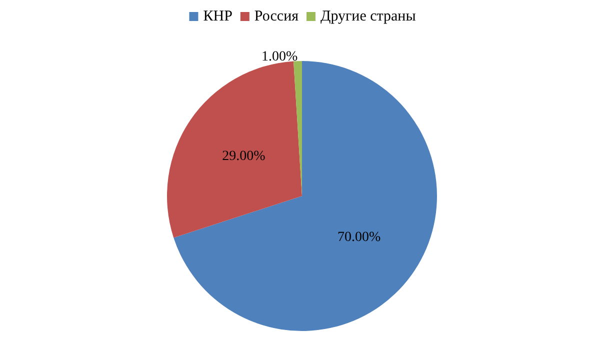  Describe the element at coordinates (217, 16) in the screenshot. I see `legend-label: КНР` at that location.